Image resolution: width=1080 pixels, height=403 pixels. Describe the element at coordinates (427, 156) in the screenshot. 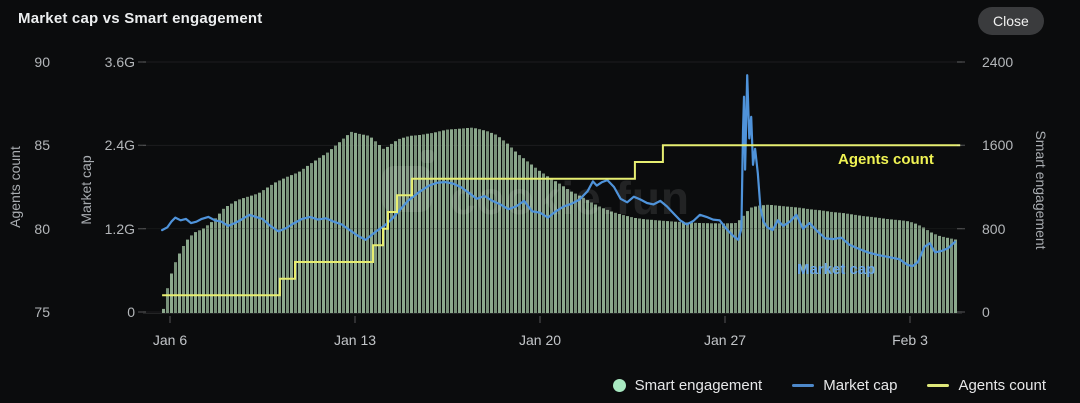

I see `cookie-logo-crumb-icon` at that location.